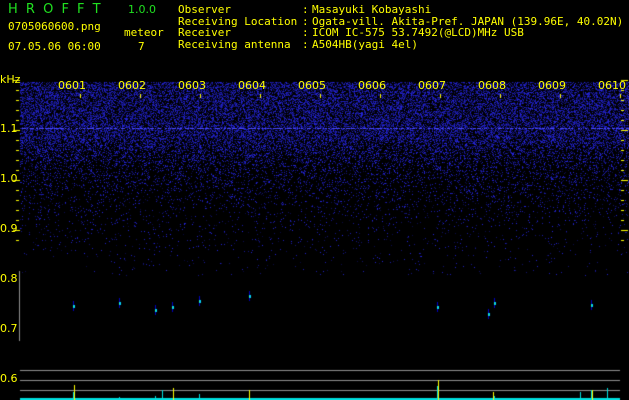 Image resolution: width=629 pixels, height=400 pixels. What do you see at coordinates (418, 32) in the screenshot?
I see `info-value: ICOM IC-575 53.7492(@LCD)MHz USB` at bounding box center [418, 32].